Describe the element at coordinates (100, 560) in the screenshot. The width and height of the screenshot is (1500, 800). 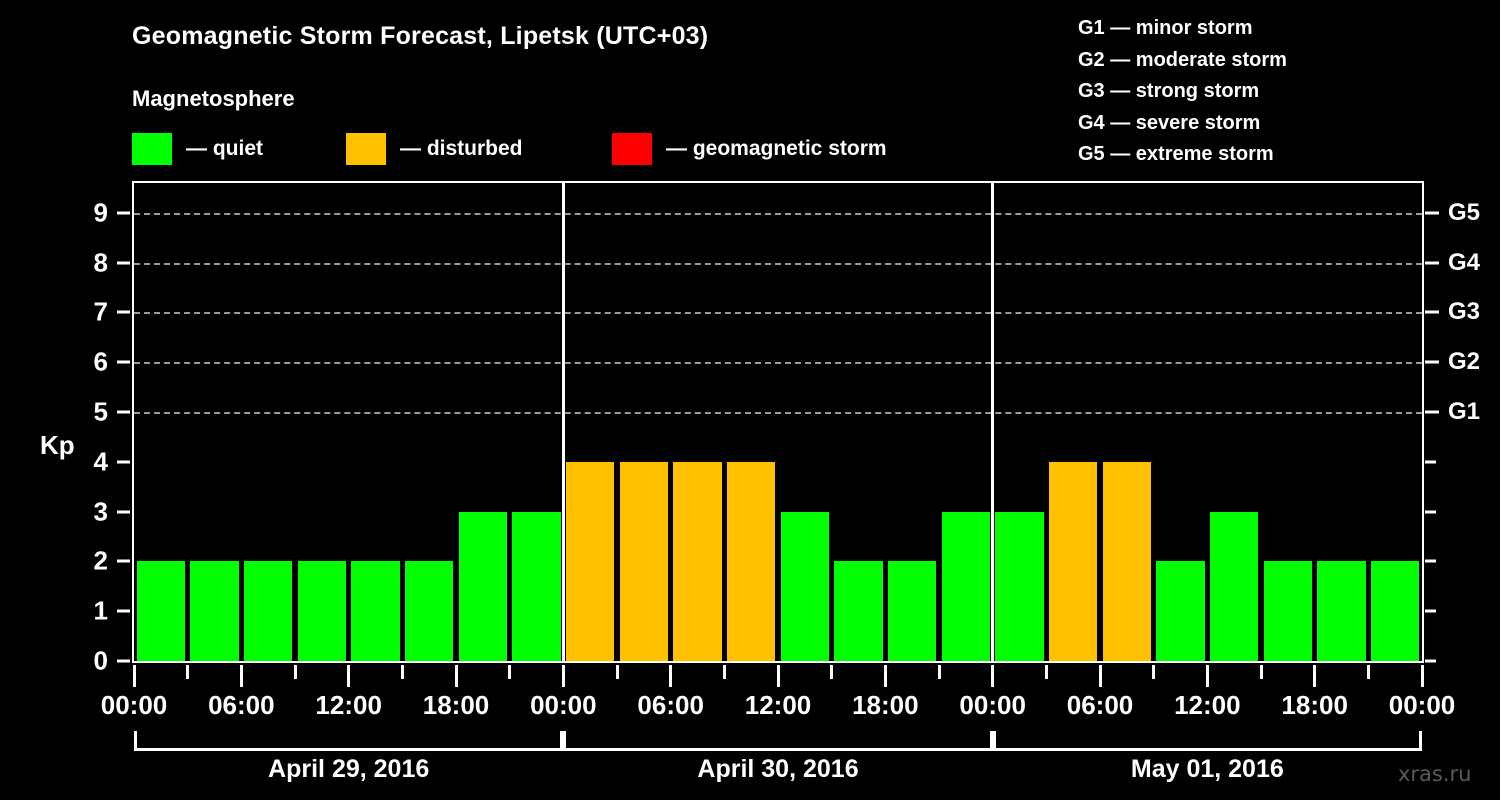
I see `y-axis-tick-label: 2` at that location.